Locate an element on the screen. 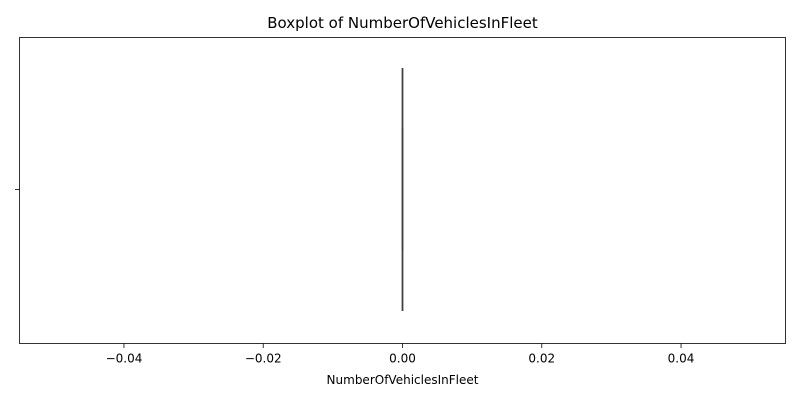  x-tick-label: 0.00 is located at coordinates (402, 359).